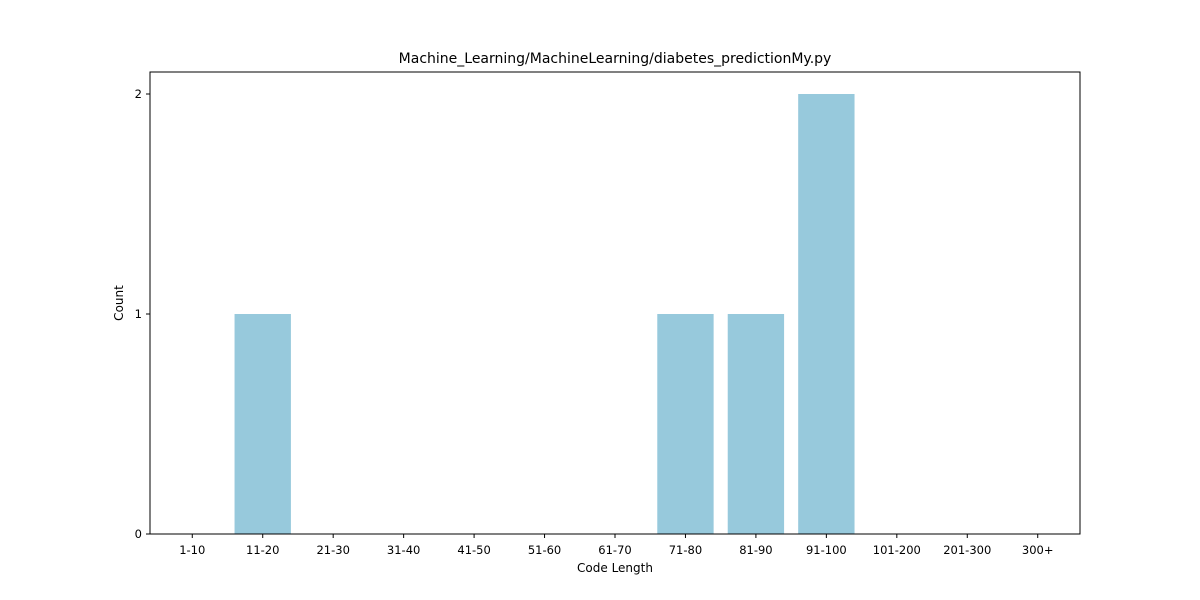  I want to click on y-tick-label: 0, so click(138, 534).